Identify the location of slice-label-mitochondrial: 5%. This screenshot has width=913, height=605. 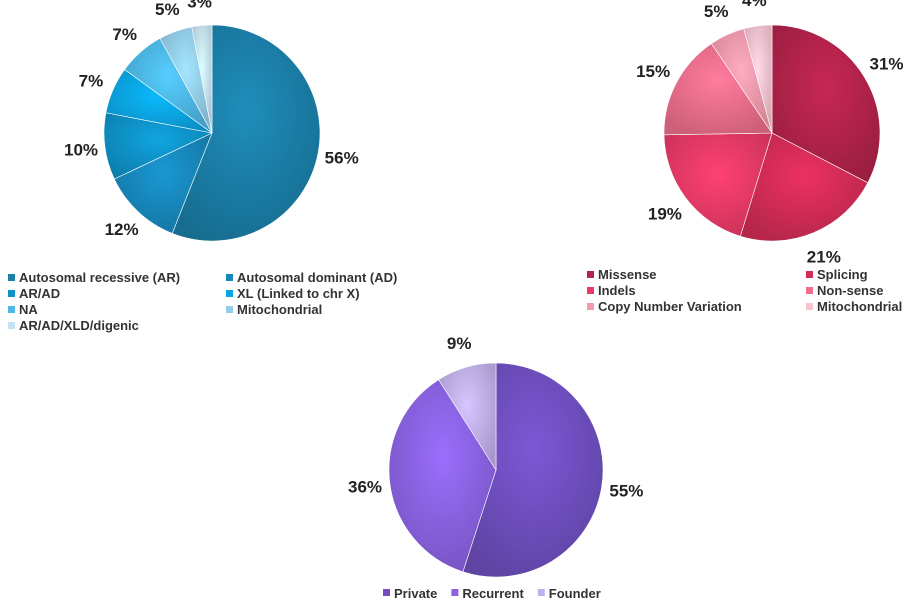
(167, 9).